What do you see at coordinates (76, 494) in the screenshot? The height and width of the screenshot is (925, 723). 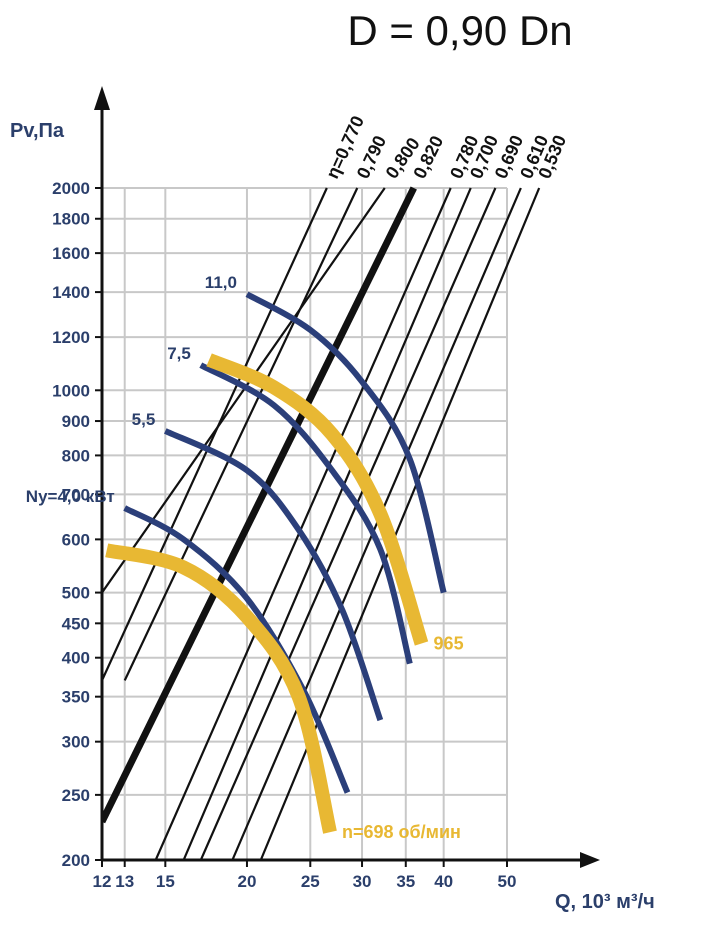 I see `y-tick-label: 700` at bounding box center [76, 494].